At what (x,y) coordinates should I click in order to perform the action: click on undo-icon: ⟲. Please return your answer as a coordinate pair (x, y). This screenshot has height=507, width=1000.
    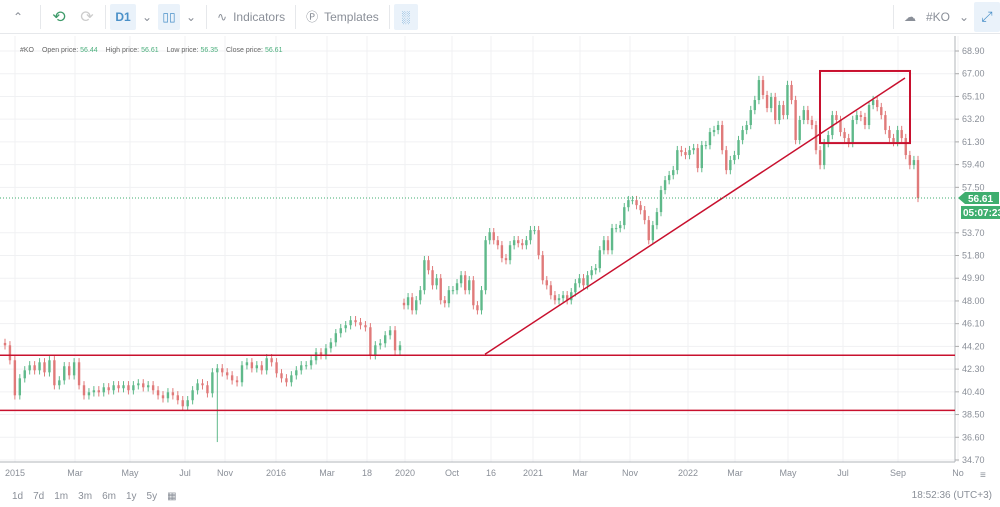
    Looking at the image, I should click on (59, 17).